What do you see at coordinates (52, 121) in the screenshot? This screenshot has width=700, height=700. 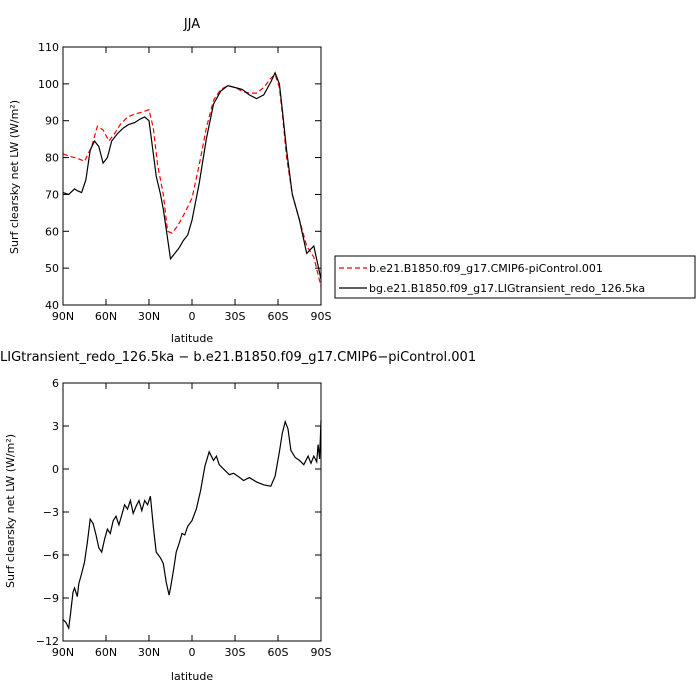 I see `y-tick-label: 90` at bounding box center [52, 121].